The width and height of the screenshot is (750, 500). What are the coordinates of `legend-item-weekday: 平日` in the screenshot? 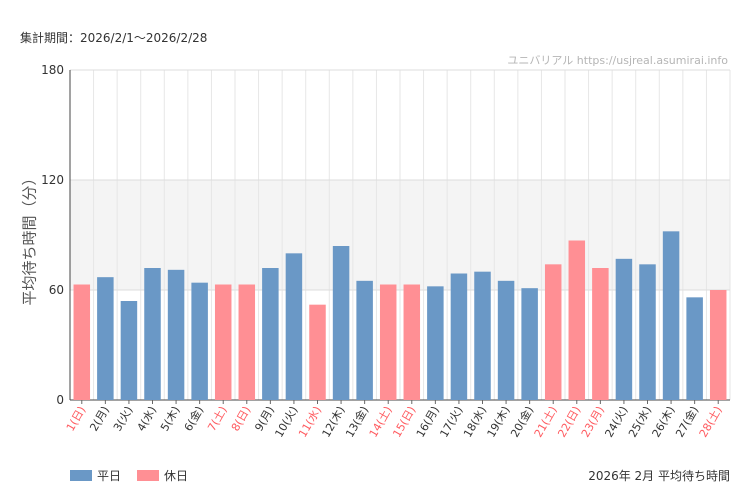 It's located at (95, 475).